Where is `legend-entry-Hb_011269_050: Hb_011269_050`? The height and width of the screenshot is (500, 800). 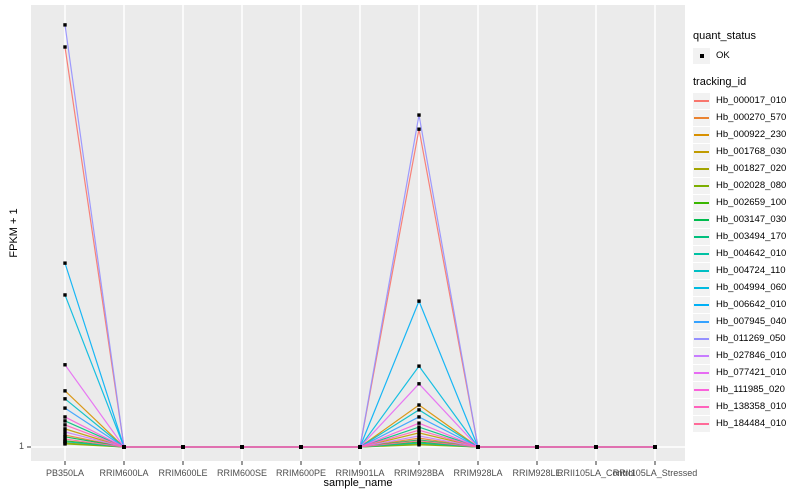 legend-entry-Hb_011269_050: Hb_011269_050 is located at coordinates (746, 338).